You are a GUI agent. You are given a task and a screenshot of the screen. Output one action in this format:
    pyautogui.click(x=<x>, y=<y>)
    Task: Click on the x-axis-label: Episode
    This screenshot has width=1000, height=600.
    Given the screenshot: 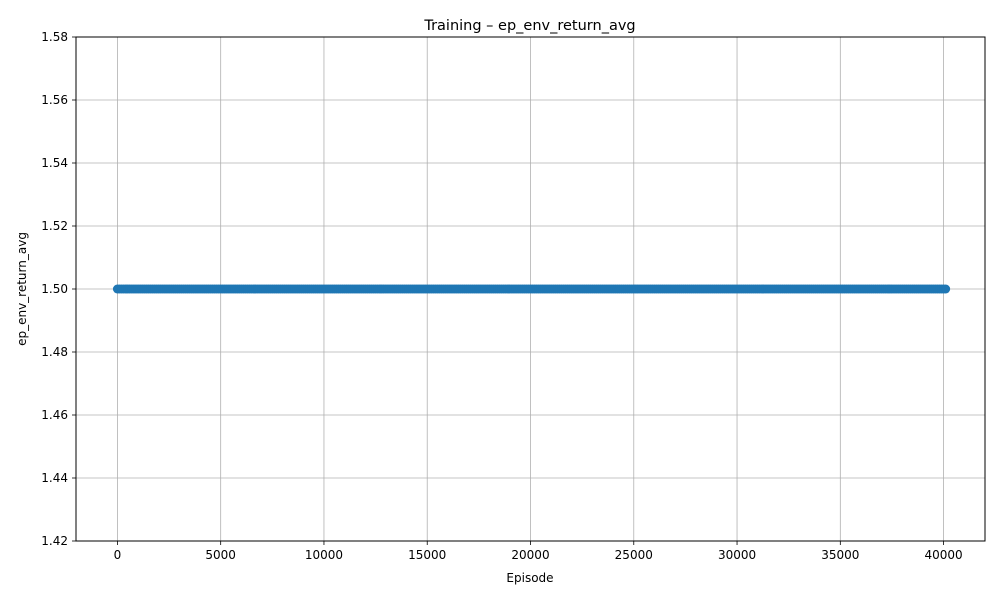 What is the action you would take?
    pyautogui.click(x=529, y=578)
    